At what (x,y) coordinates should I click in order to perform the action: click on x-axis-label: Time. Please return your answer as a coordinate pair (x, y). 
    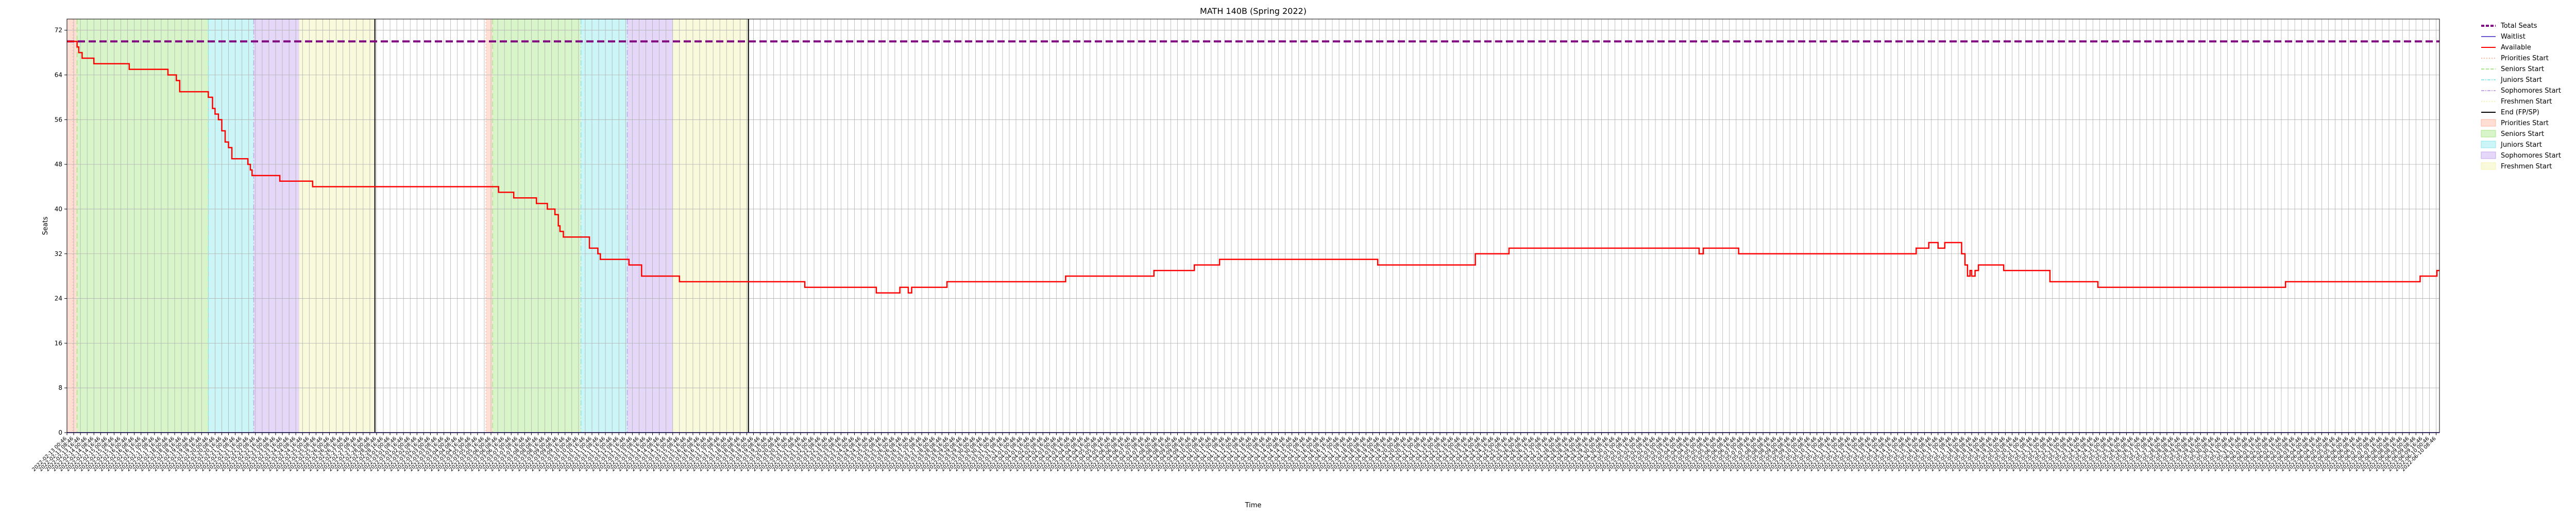
    Looking at the image, I should click on (1253, 506).